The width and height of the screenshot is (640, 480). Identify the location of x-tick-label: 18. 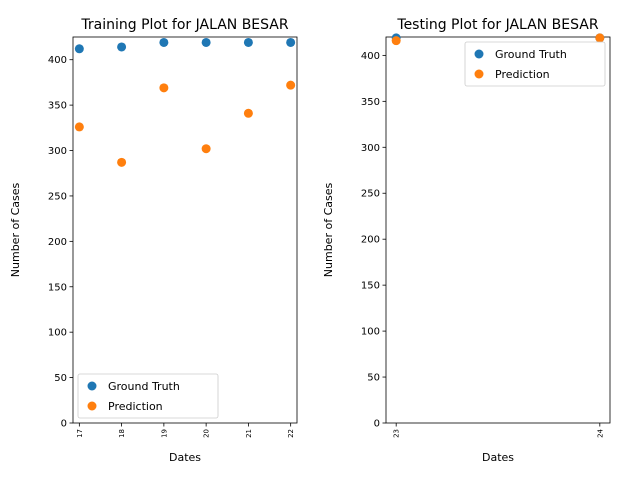
(122, 433).